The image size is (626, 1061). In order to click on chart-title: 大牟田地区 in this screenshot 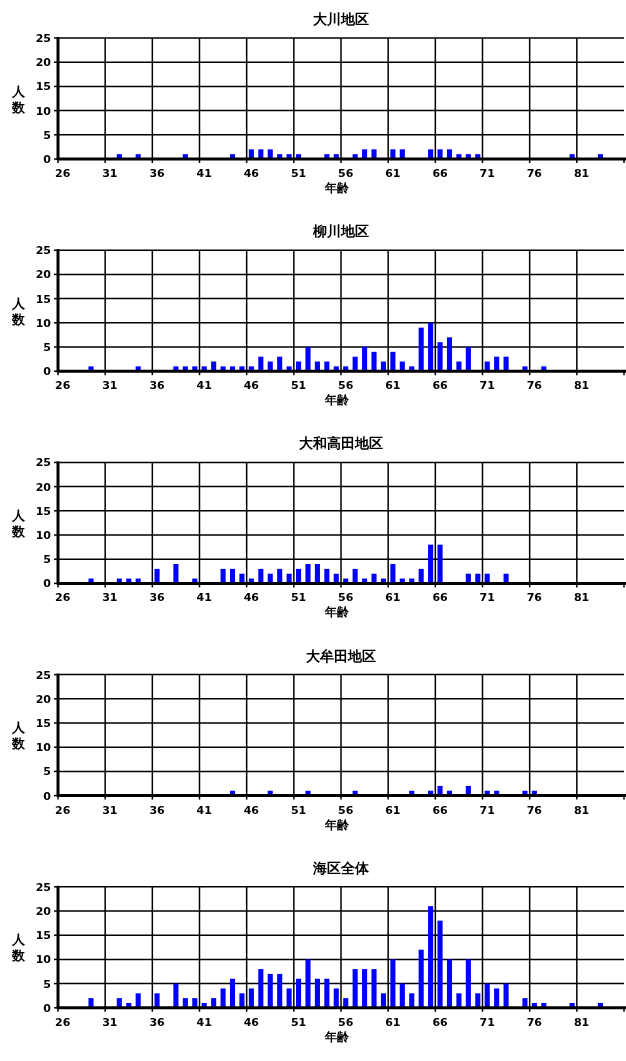, I will do `click(341, 655)`.